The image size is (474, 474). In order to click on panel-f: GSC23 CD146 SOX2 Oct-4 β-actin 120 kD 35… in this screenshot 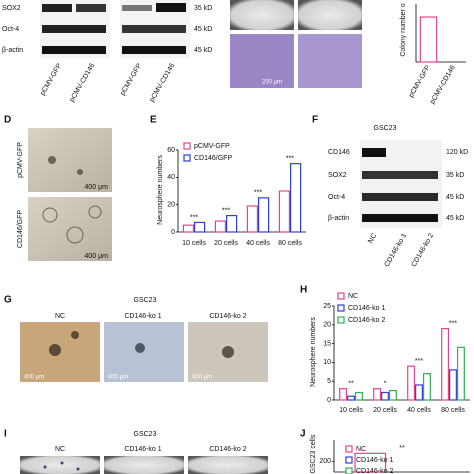, I will do `click(398, 196)`.